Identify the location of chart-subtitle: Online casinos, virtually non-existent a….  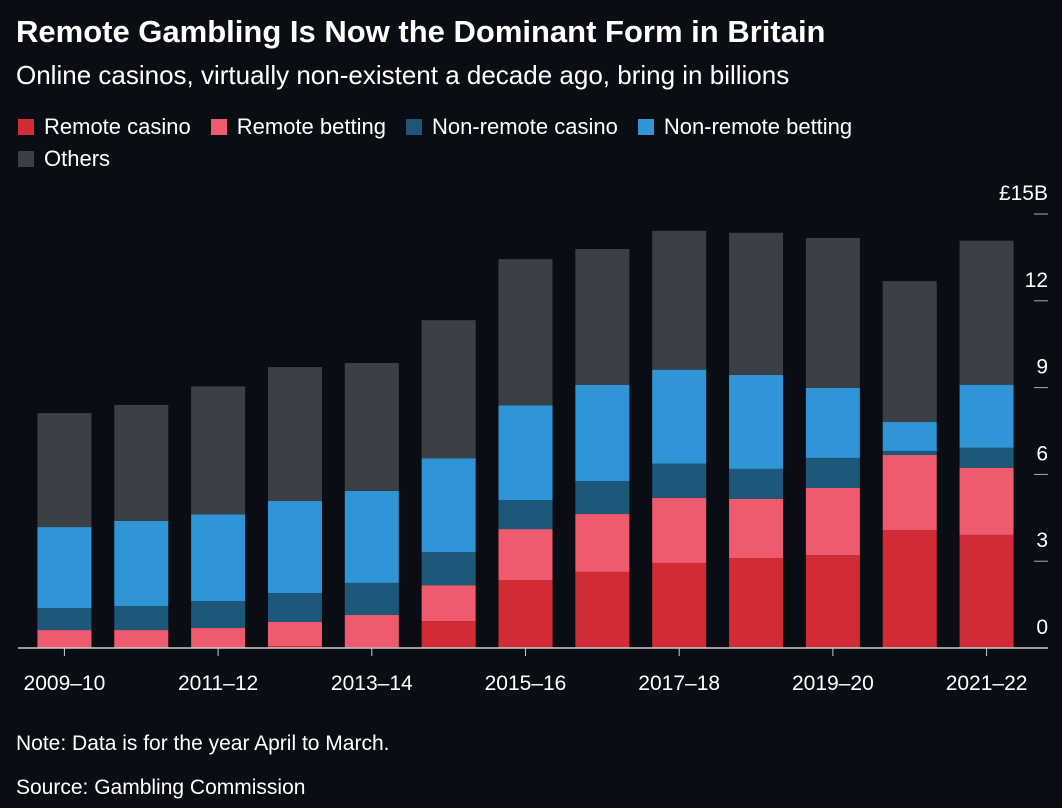
(403, 75).